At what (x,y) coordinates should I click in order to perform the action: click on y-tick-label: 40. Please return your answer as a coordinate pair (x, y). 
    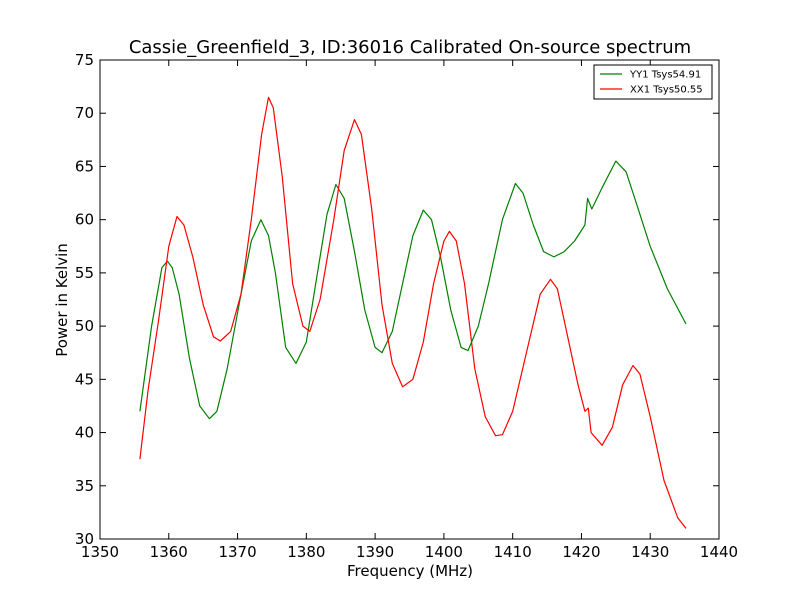
    Looking at the image, I should click on (84, 433).